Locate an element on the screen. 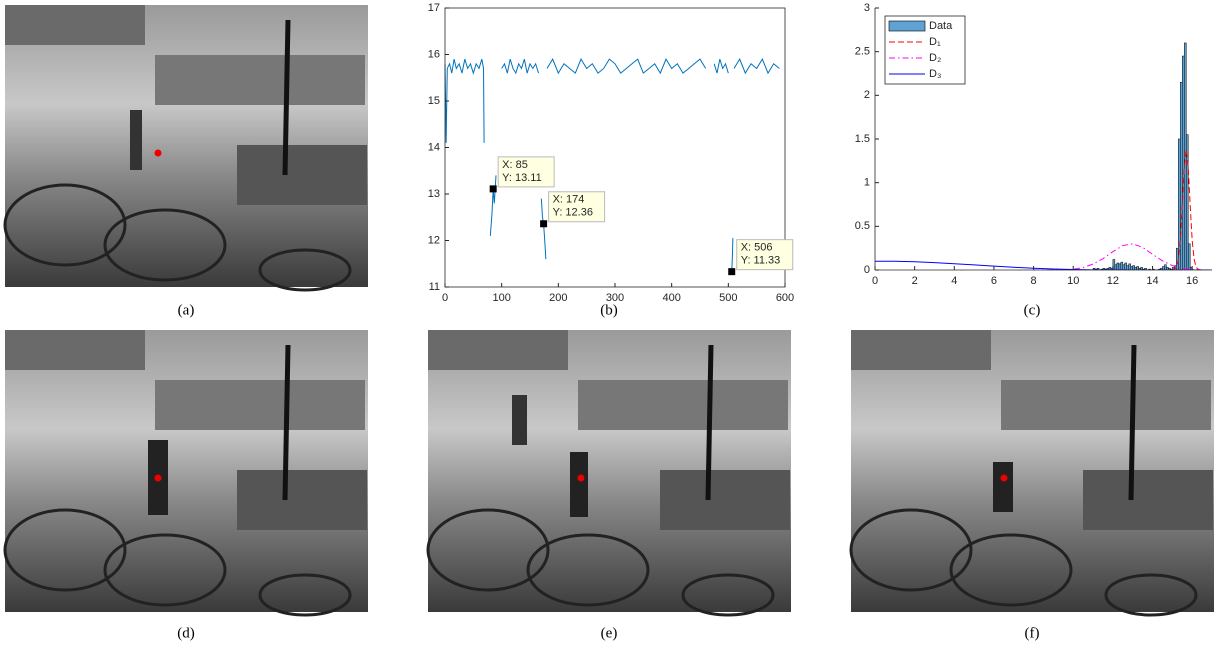 This screenshot has width=1214, height=653. photo-a is located at coordinates (186, 147).